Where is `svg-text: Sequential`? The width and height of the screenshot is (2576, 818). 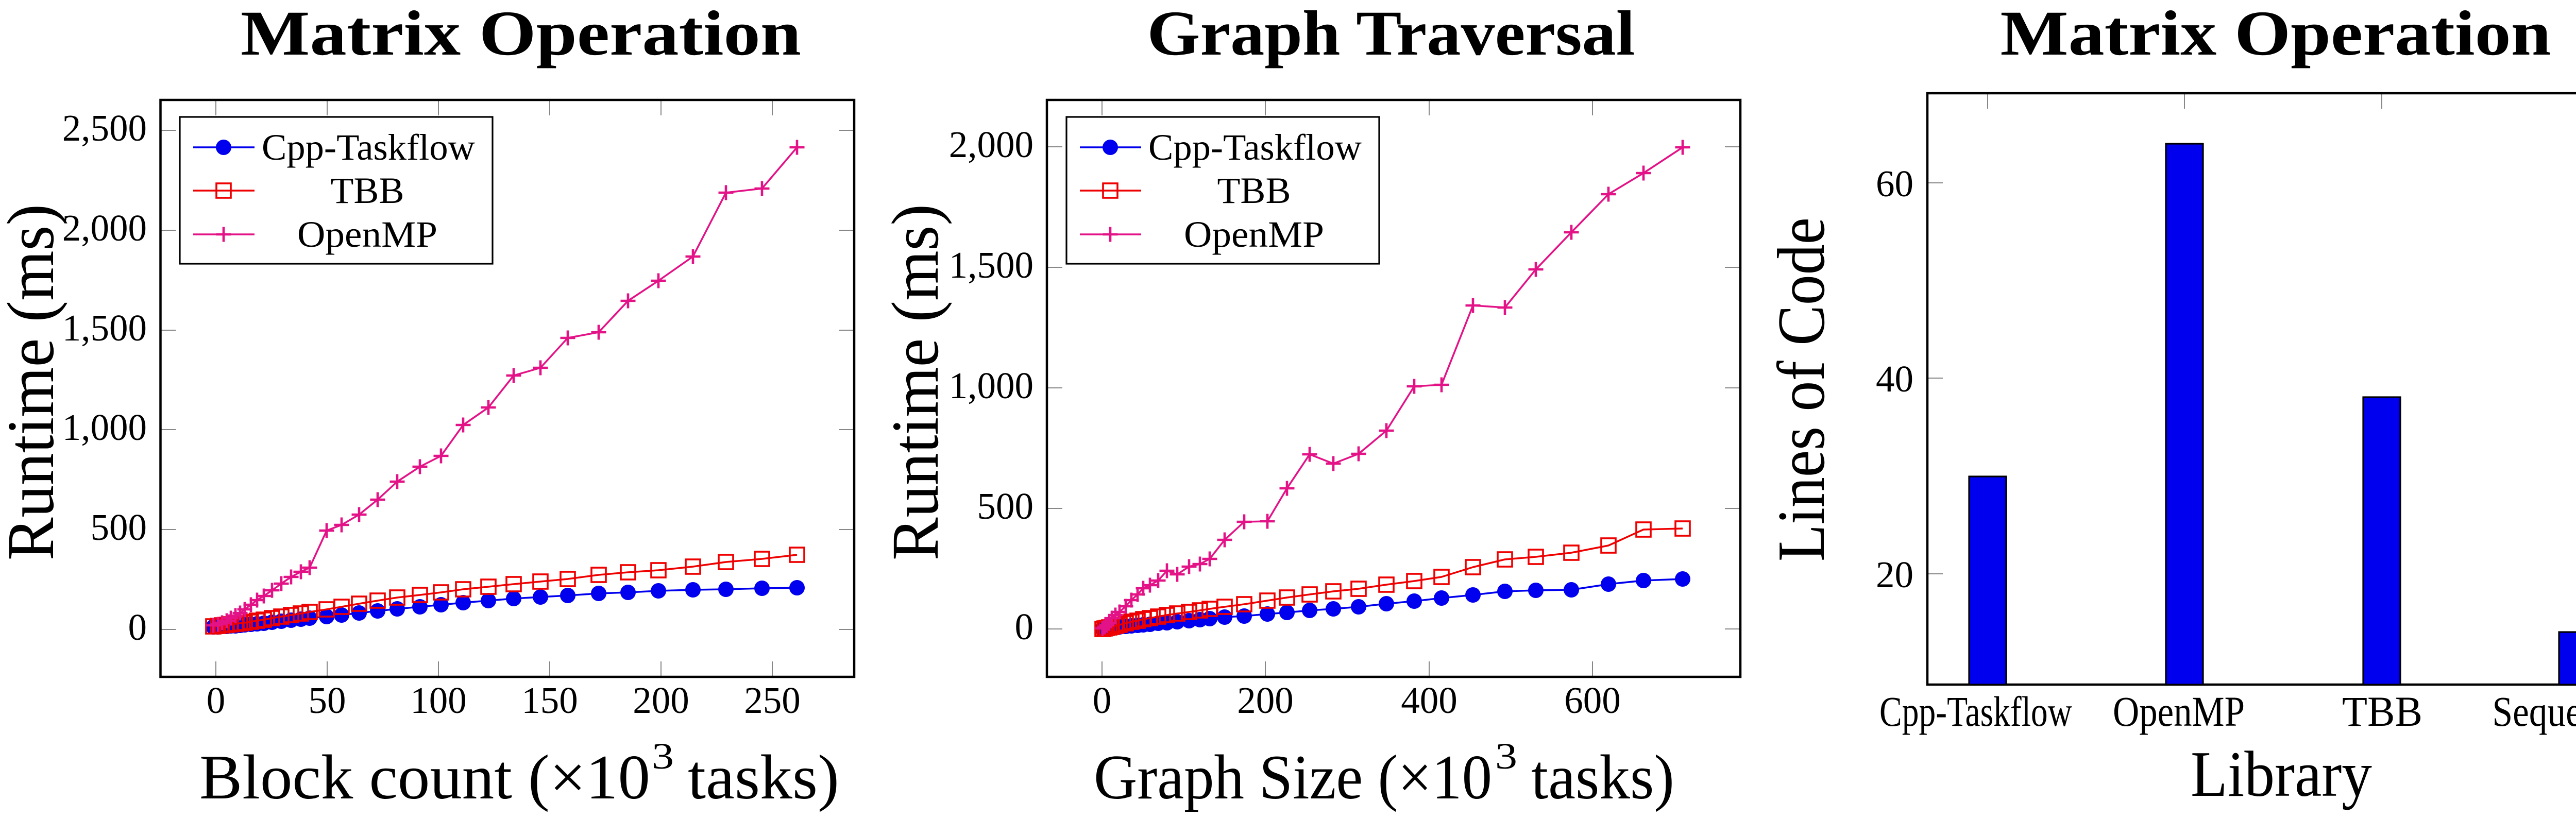 svg-text: Sequential is located at coordinates (2534, 711).